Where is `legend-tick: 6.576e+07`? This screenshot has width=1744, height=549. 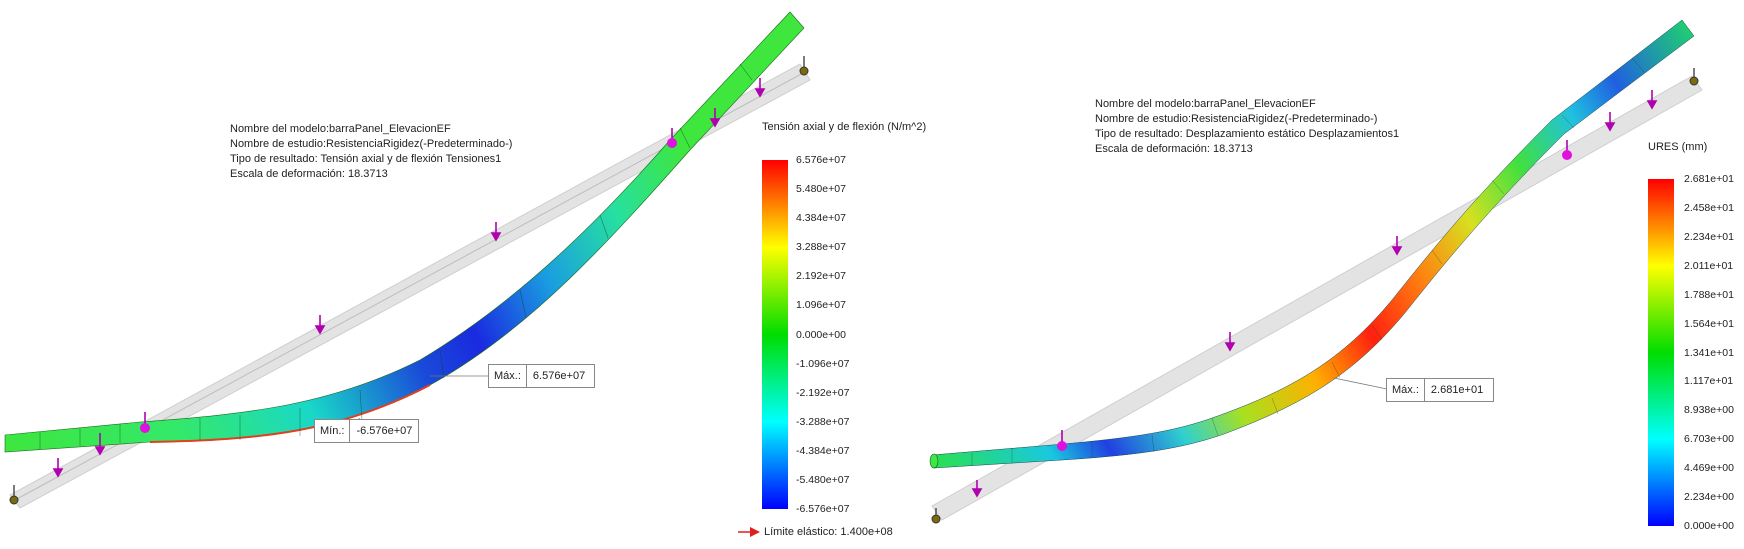
legend-tick: 6.576e+07 is located at coordinates (821, 160).